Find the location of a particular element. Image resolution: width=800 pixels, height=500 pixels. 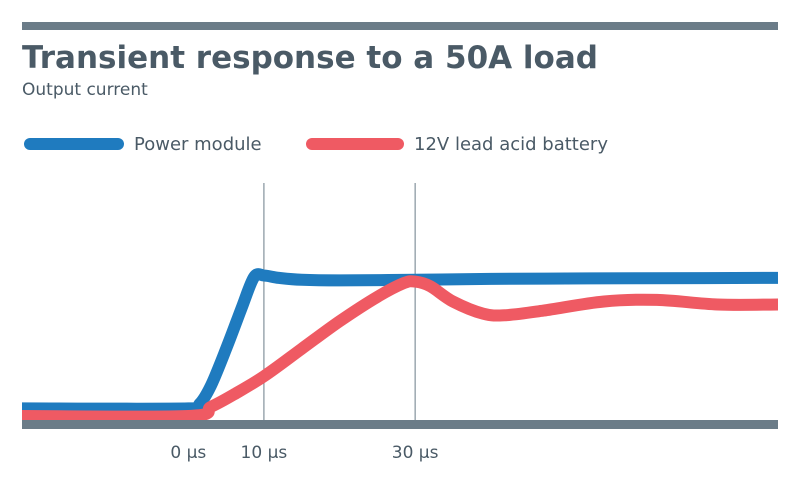

top-rule is located at coordinates (400, 26).